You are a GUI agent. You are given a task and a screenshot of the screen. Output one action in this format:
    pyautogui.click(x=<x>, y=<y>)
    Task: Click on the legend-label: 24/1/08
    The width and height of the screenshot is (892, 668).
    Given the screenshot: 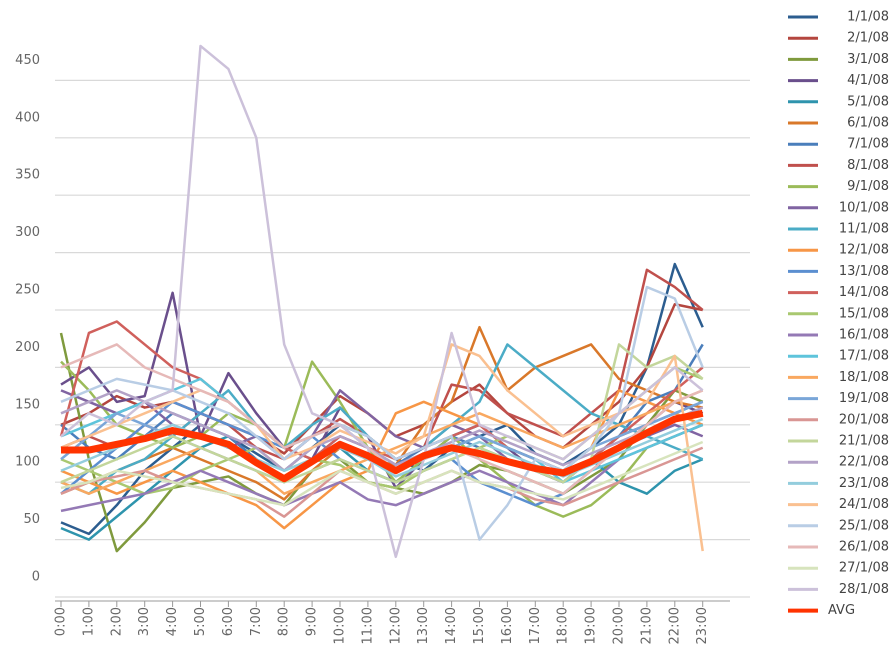 What is the action you would take?
    pyautogui.click(x=864, y=504)
    